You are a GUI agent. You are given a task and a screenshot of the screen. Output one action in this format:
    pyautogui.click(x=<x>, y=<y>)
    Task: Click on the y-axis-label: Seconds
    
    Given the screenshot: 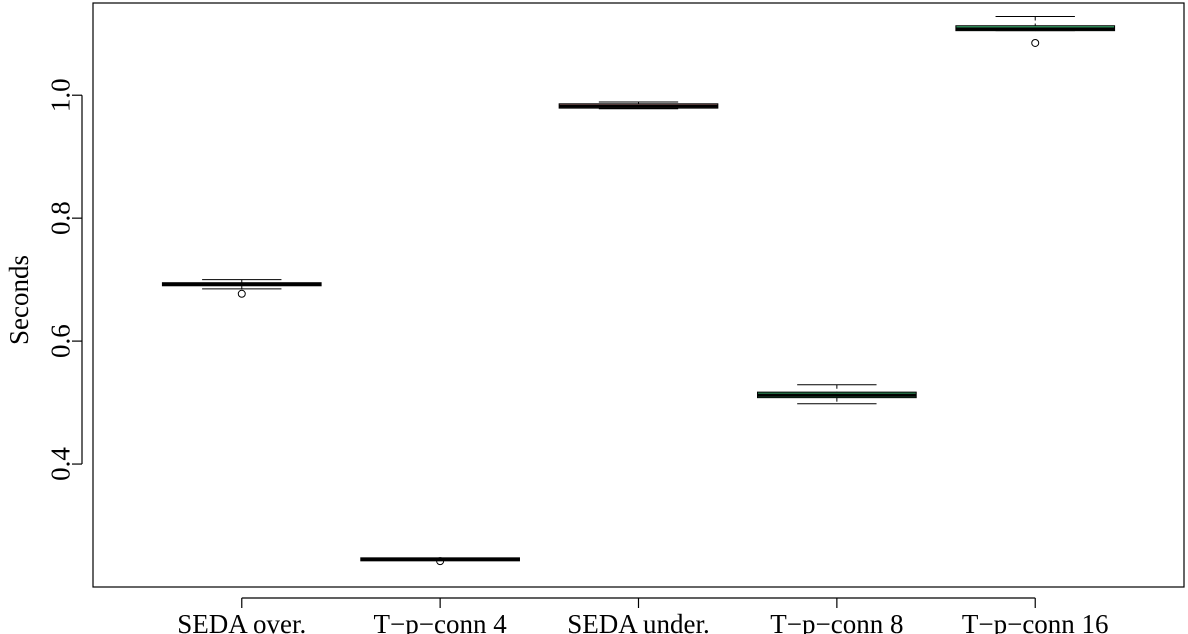 What is the action you would take?
    pyautogui.click(x=19, y=300)
    